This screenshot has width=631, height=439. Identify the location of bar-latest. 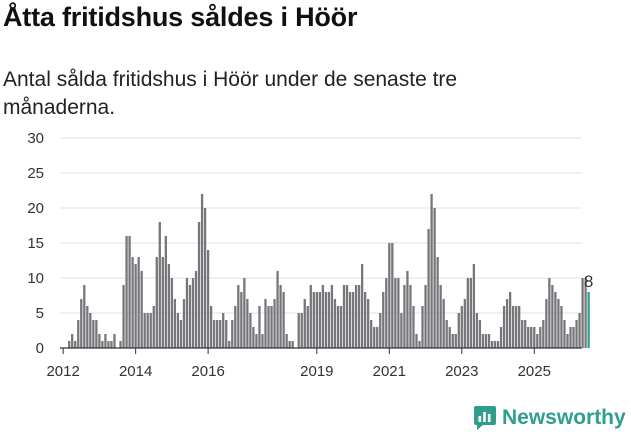
(588, 320).